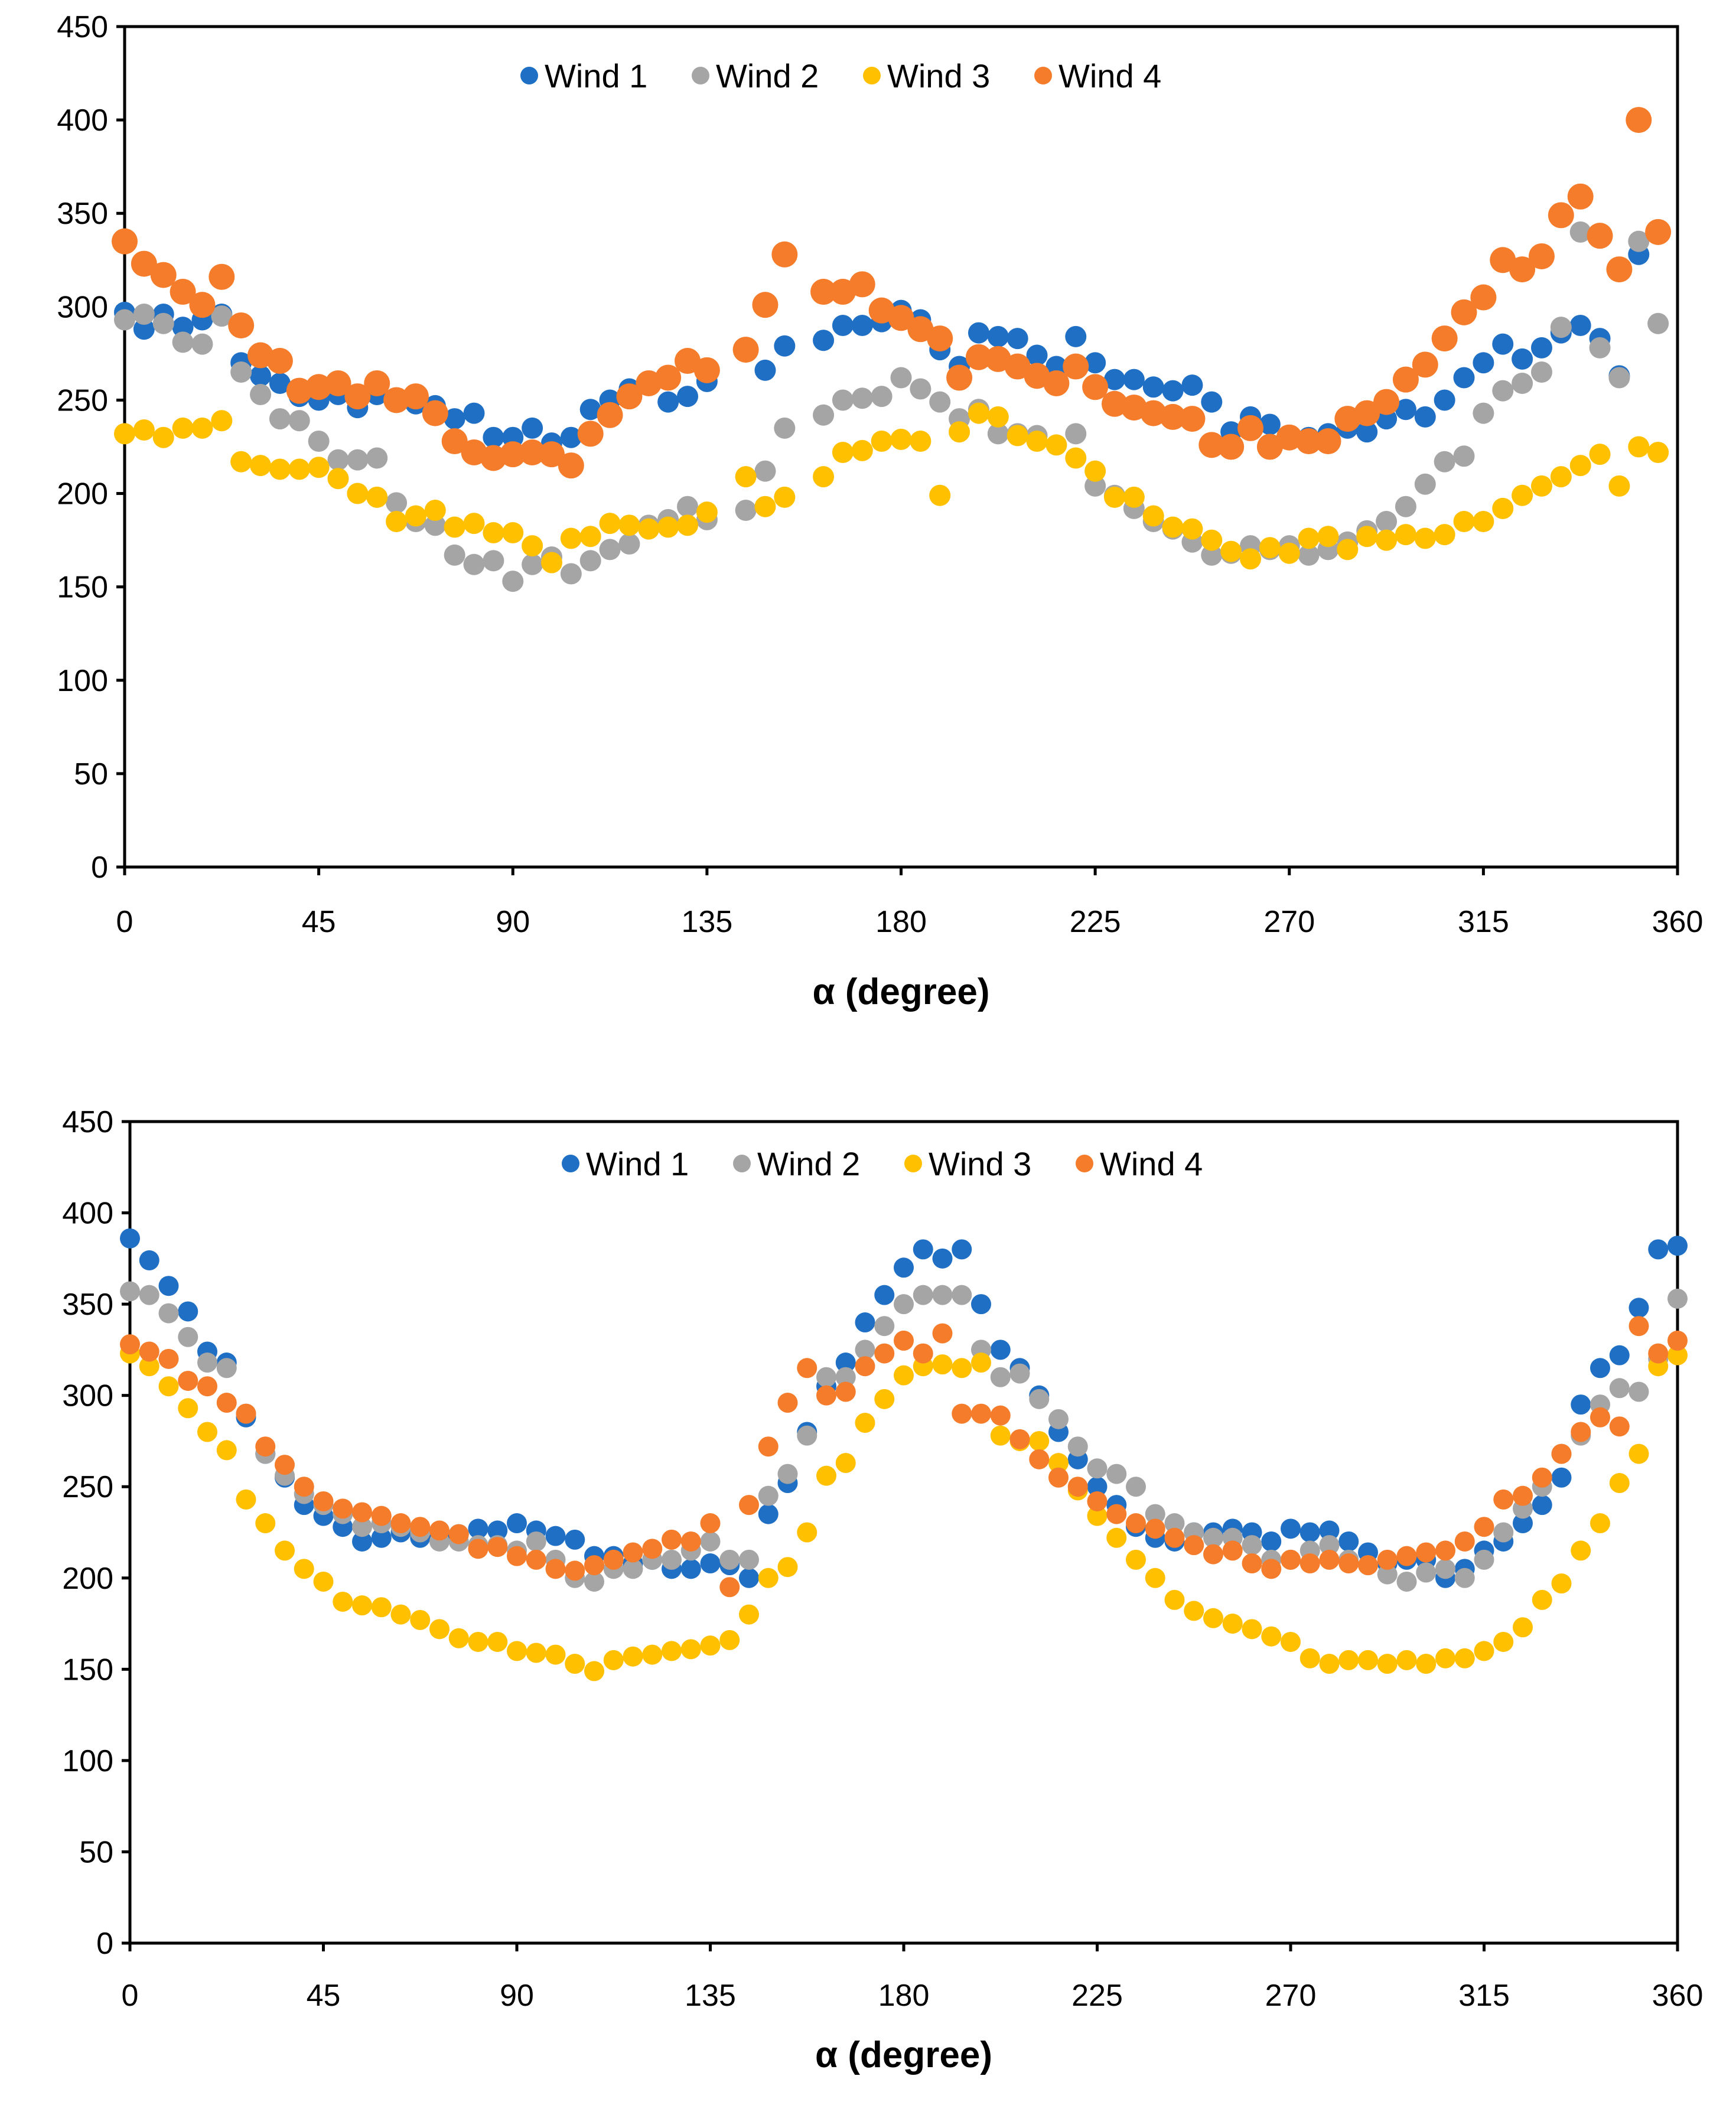 The height and width of the screenshot is (2102, 1736). I want to click on x-tick-label: 90, so click(517, 1996).